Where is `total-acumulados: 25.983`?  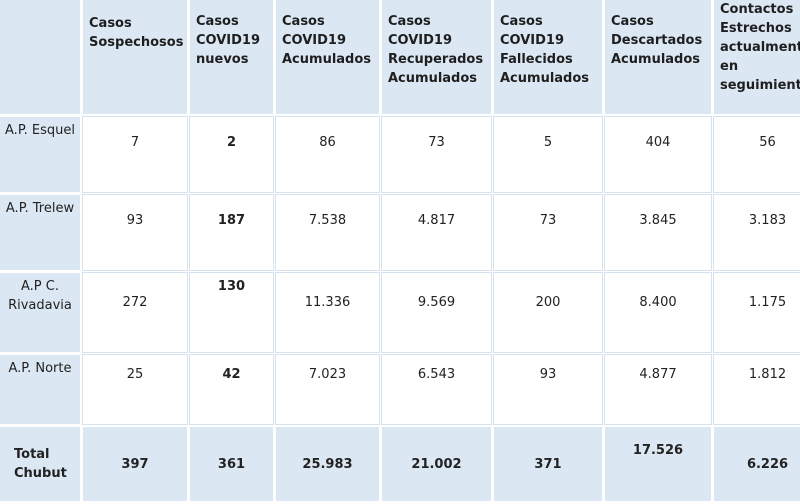
total-acumulados: 25.983 is located at coordinates (327, 464).